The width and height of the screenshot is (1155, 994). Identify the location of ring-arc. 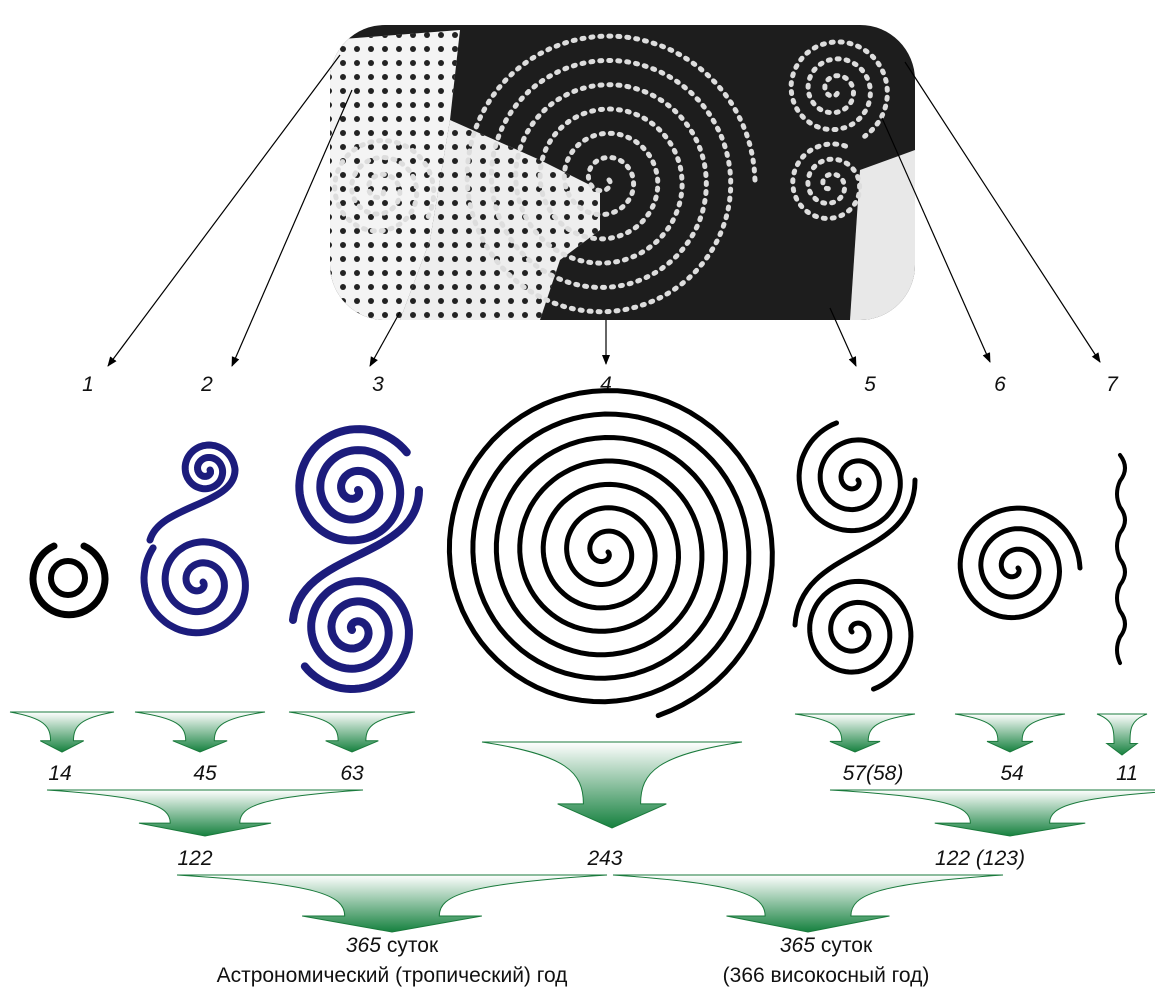
(69, 580).